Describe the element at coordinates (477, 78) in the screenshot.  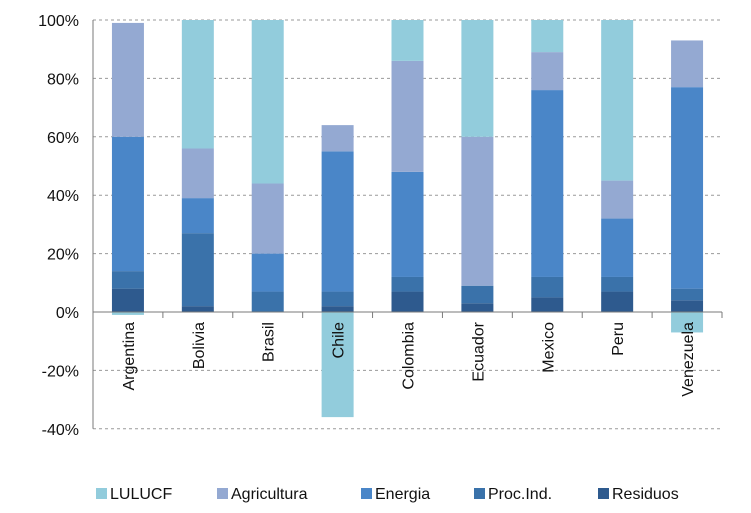
I see `bar-segment-lulucf-ecuador` at that location.